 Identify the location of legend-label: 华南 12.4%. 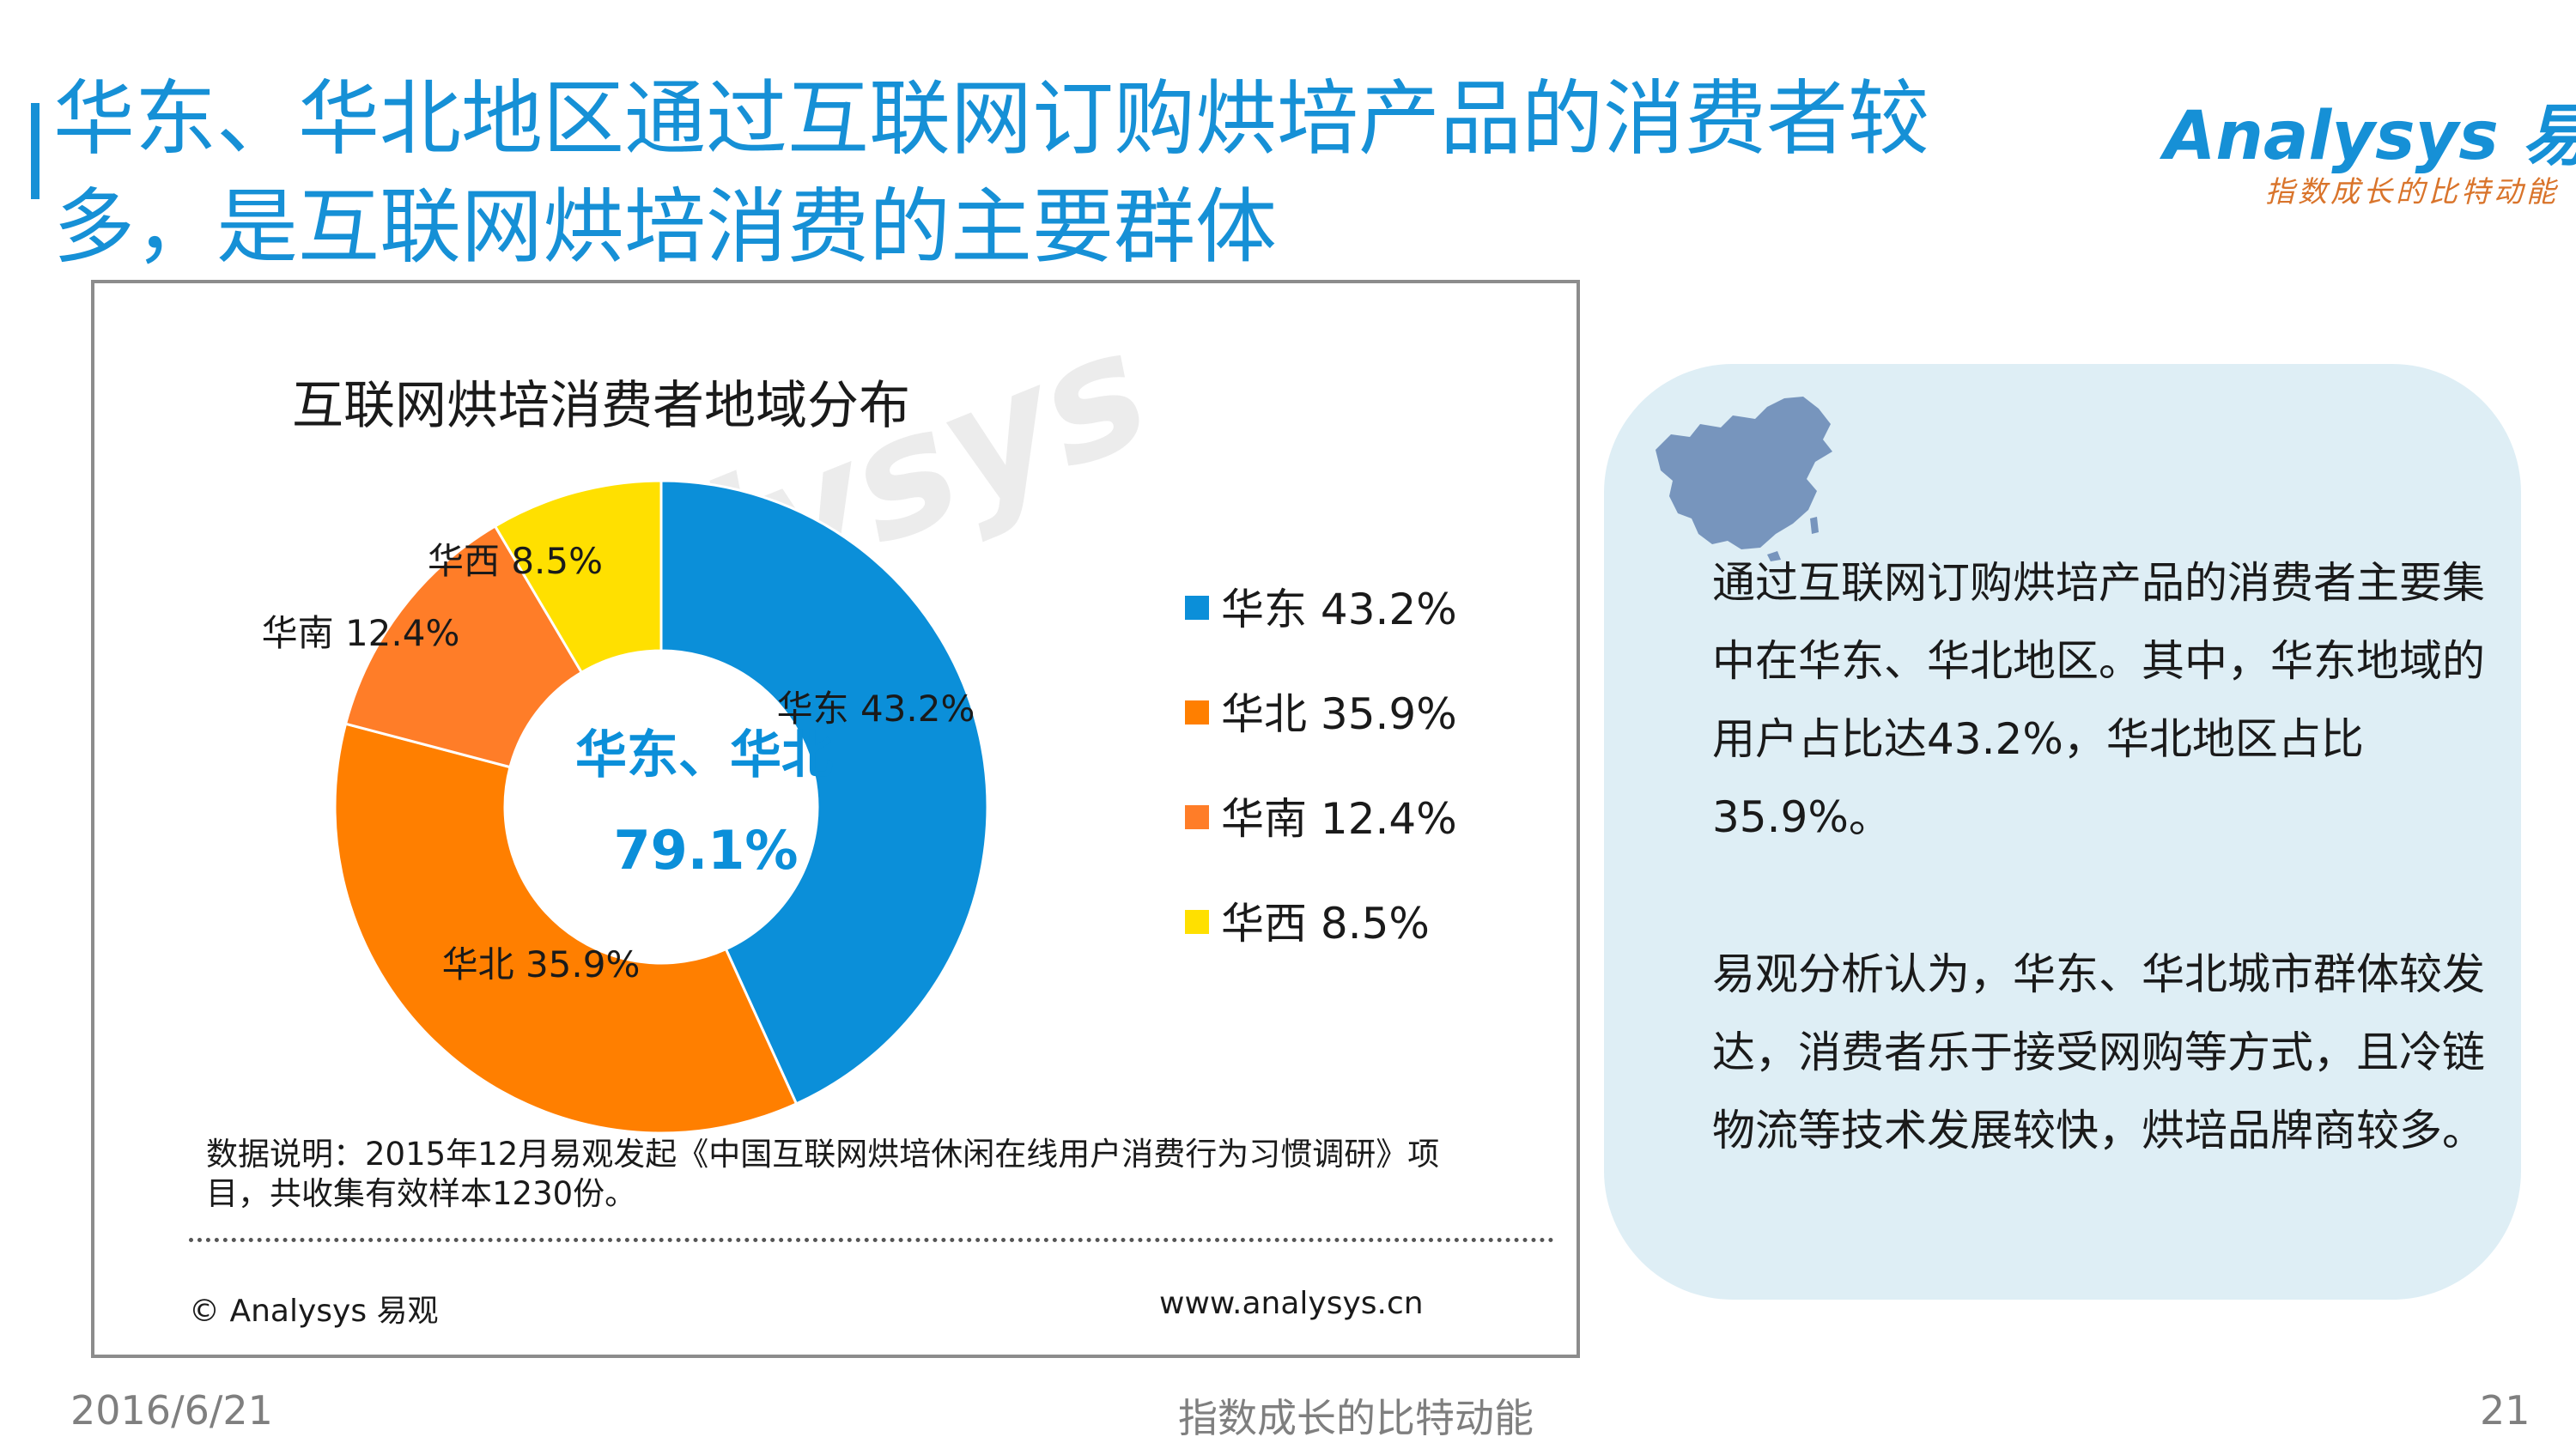
(1339, 819).